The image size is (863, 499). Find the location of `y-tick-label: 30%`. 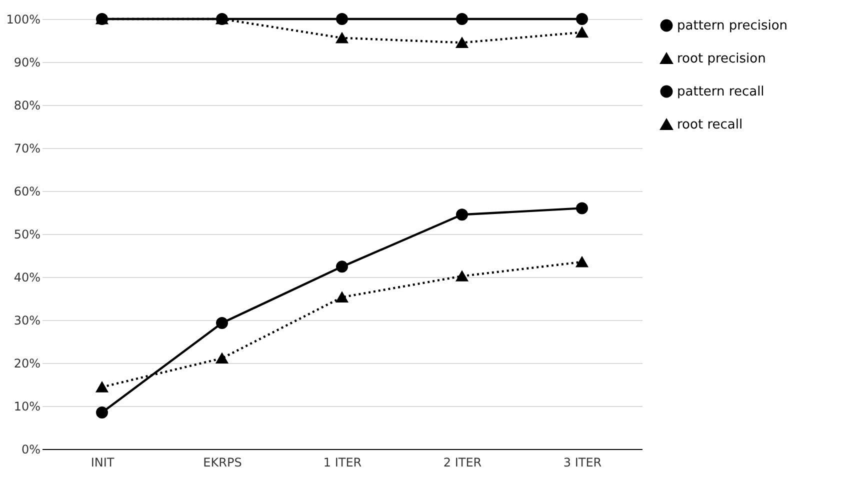

y-tick-label: 30% is located at coordinates (27, 321).